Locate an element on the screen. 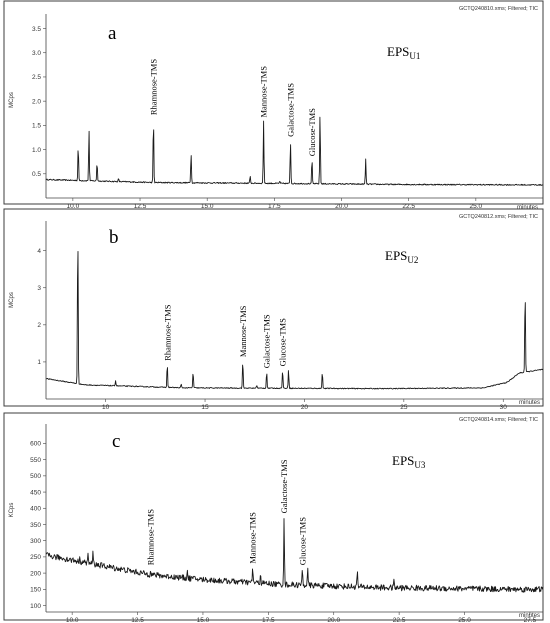 The width and height of the screenshot is (550, 623). panel-c-y-tick-label: 150 is located at coordinates (35, 590).